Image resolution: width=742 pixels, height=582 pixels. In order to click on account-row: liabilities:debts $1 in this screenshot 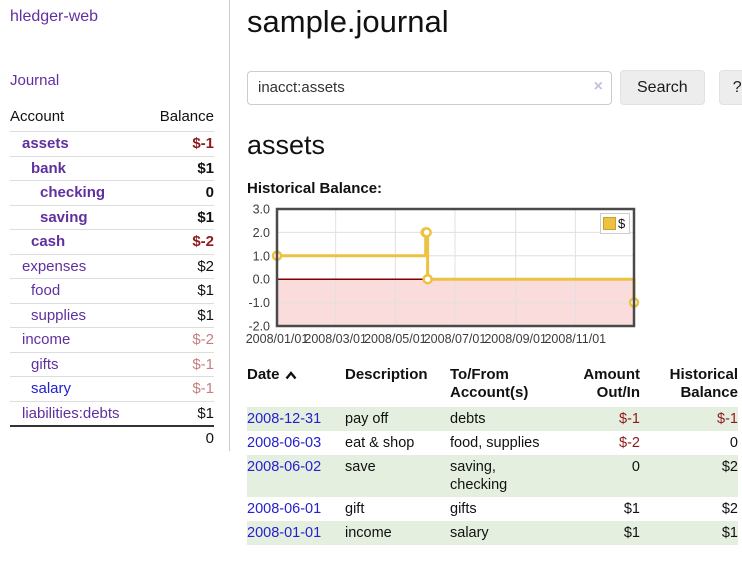, I will do `click(112, 414)`.